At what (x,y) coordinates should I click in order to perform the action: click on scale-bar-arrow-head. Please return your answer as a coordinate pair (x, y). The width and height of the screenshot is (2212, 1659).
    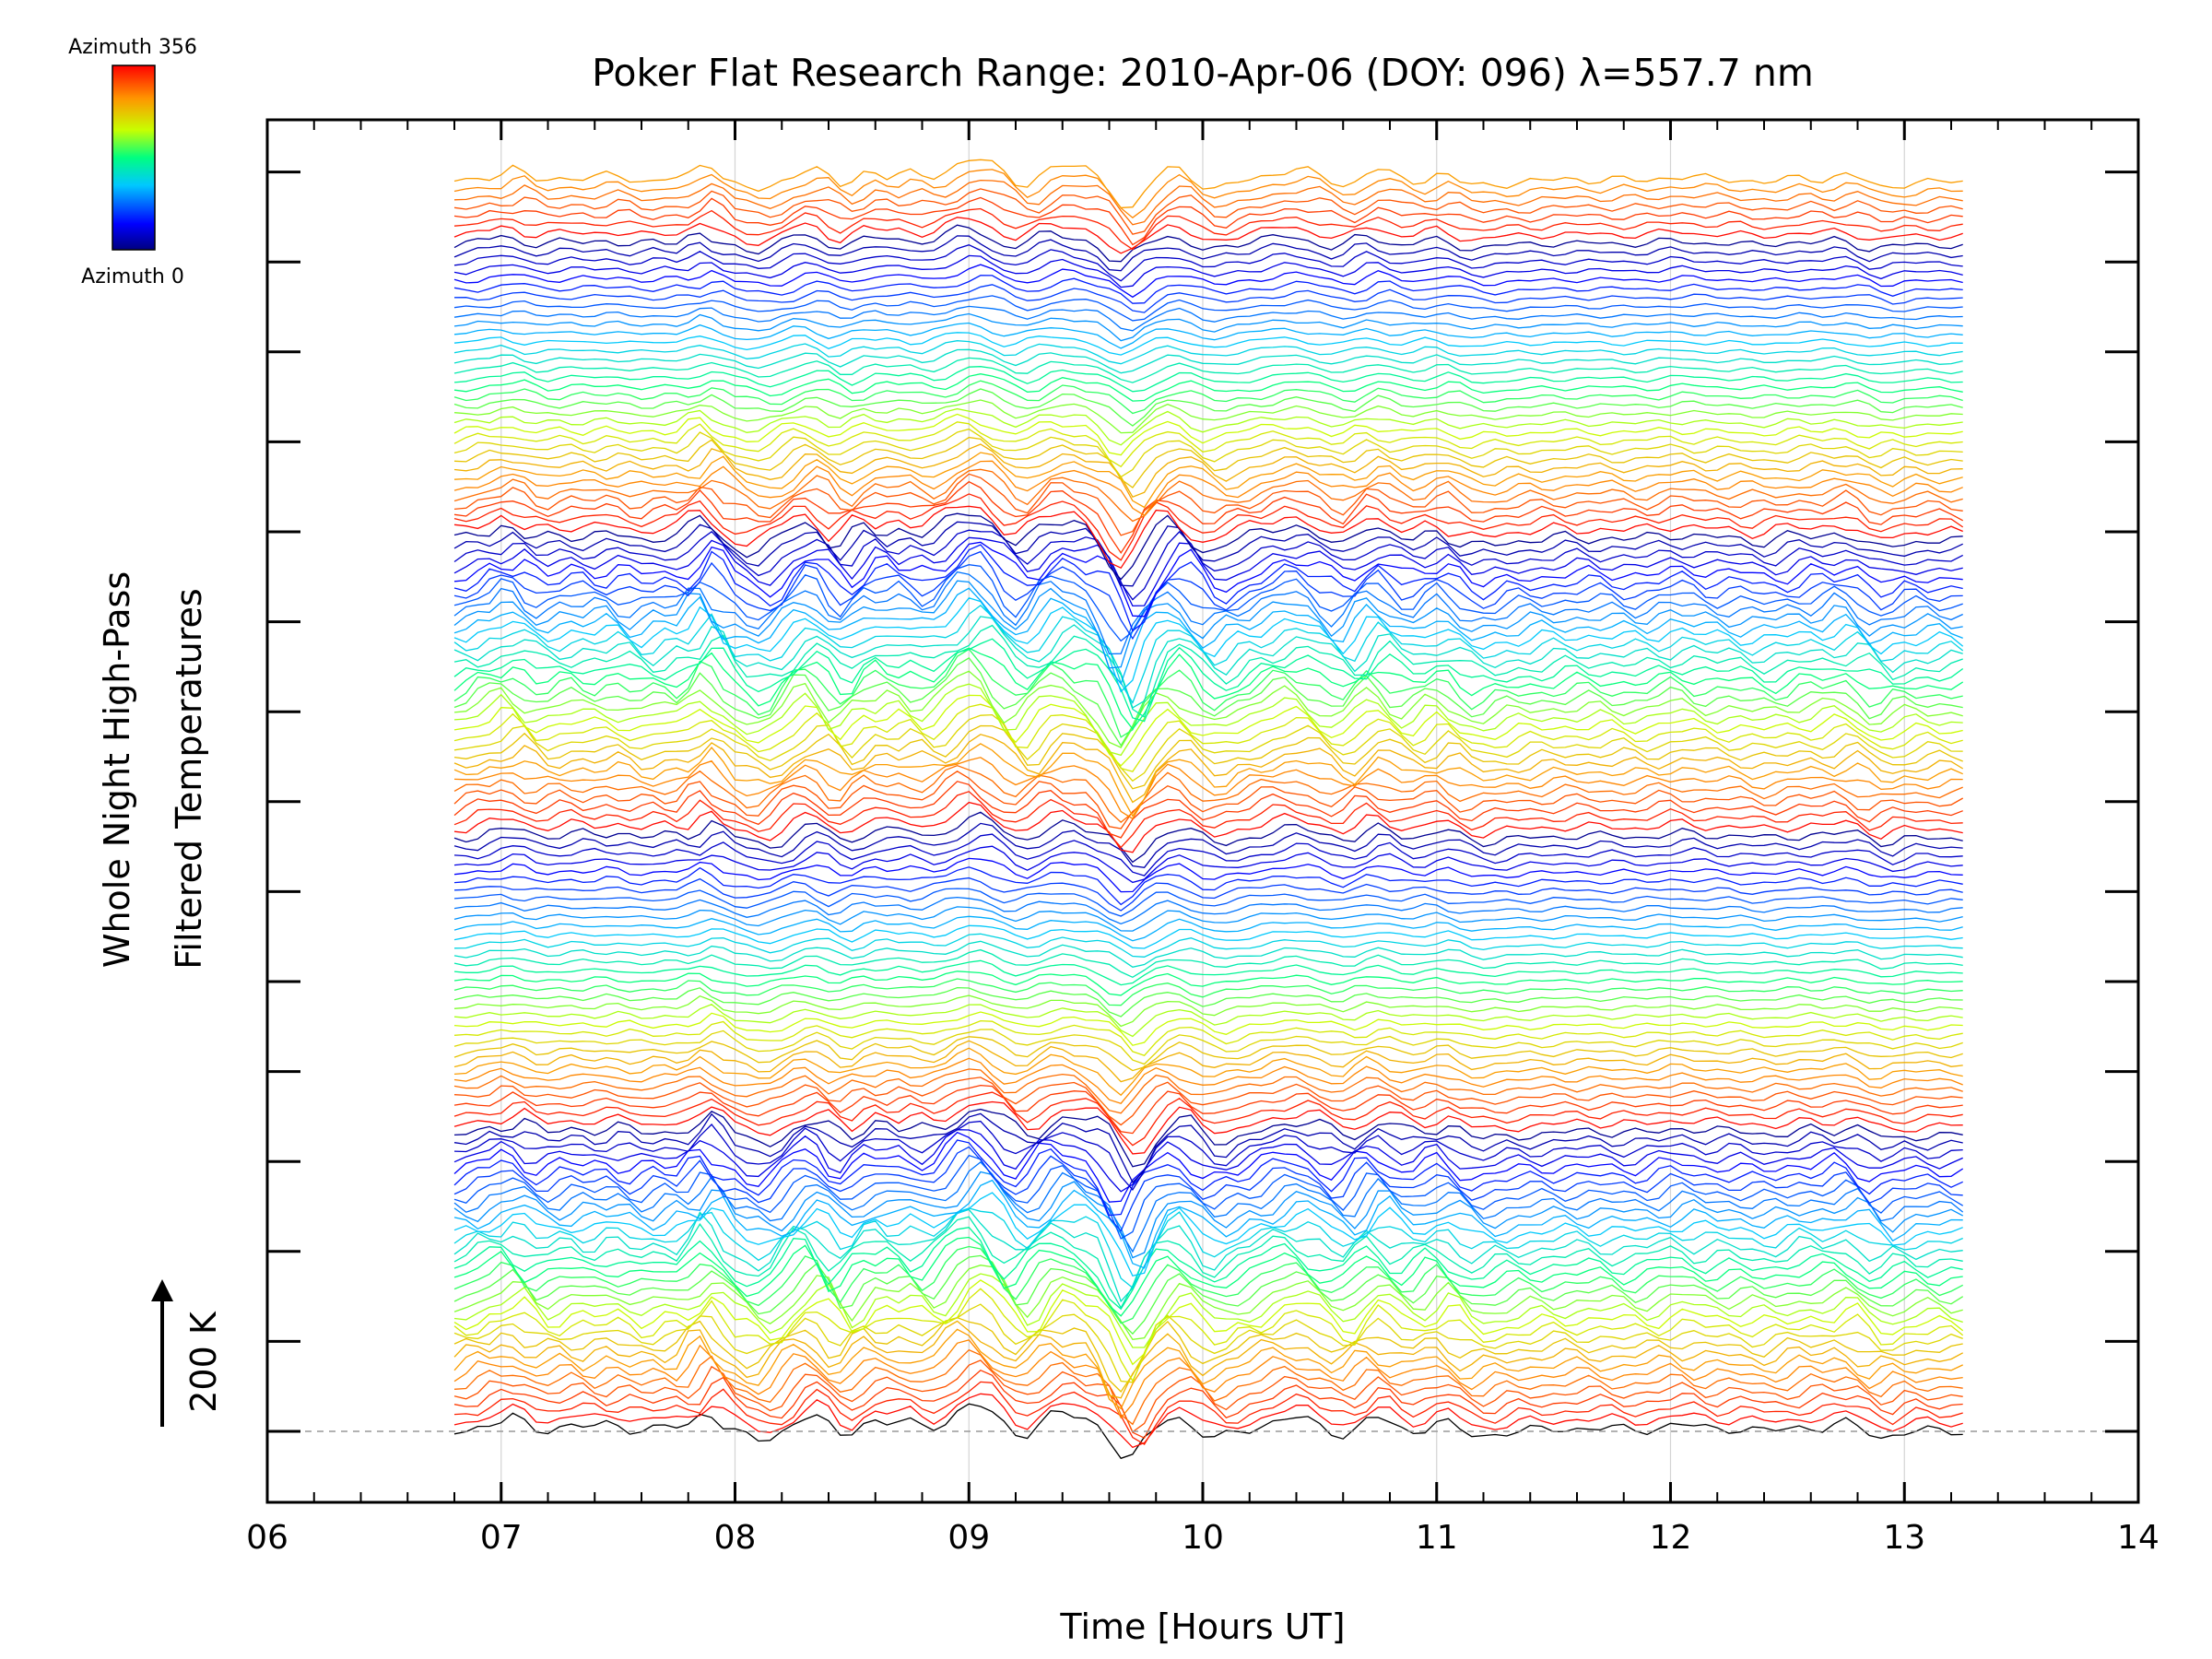
    Looking at the image, I should click on (162, 1290).